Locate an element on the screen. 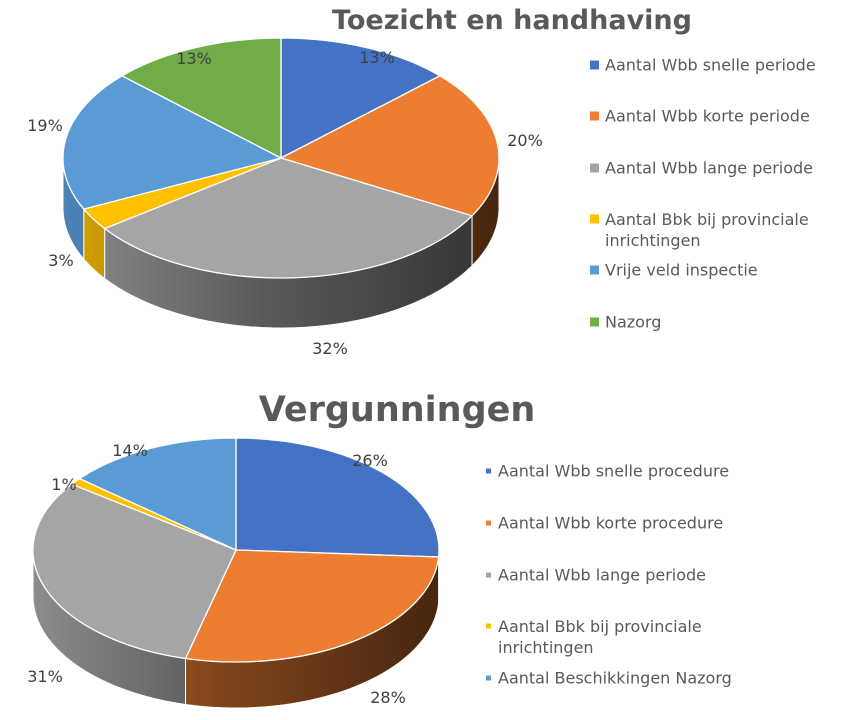 The image size is (850, 720). legend-item-aantal-beschikkingen-nazorg: Aantal Beschikkingen Nazorg is located at coordinates (609, 678).